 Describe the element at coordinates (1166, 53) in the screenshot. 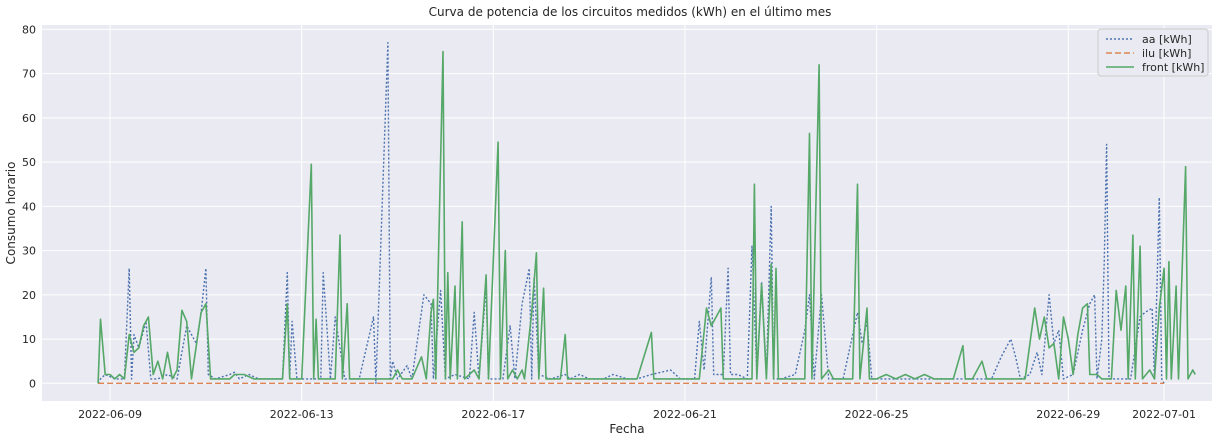

I see `legend-entry: ilu [kWh]` at that location.